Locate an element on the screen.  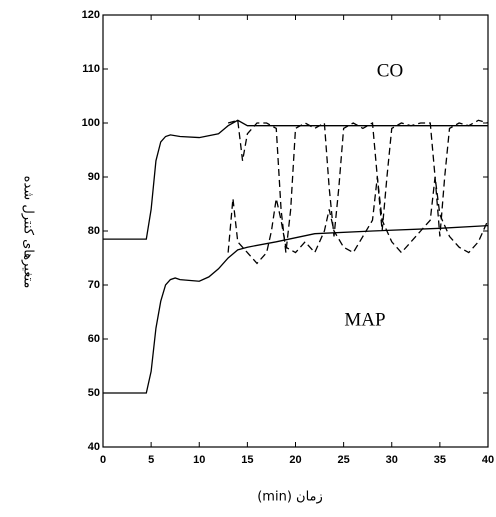
x-tick-label: 0 is located at coordinates (103, 460).